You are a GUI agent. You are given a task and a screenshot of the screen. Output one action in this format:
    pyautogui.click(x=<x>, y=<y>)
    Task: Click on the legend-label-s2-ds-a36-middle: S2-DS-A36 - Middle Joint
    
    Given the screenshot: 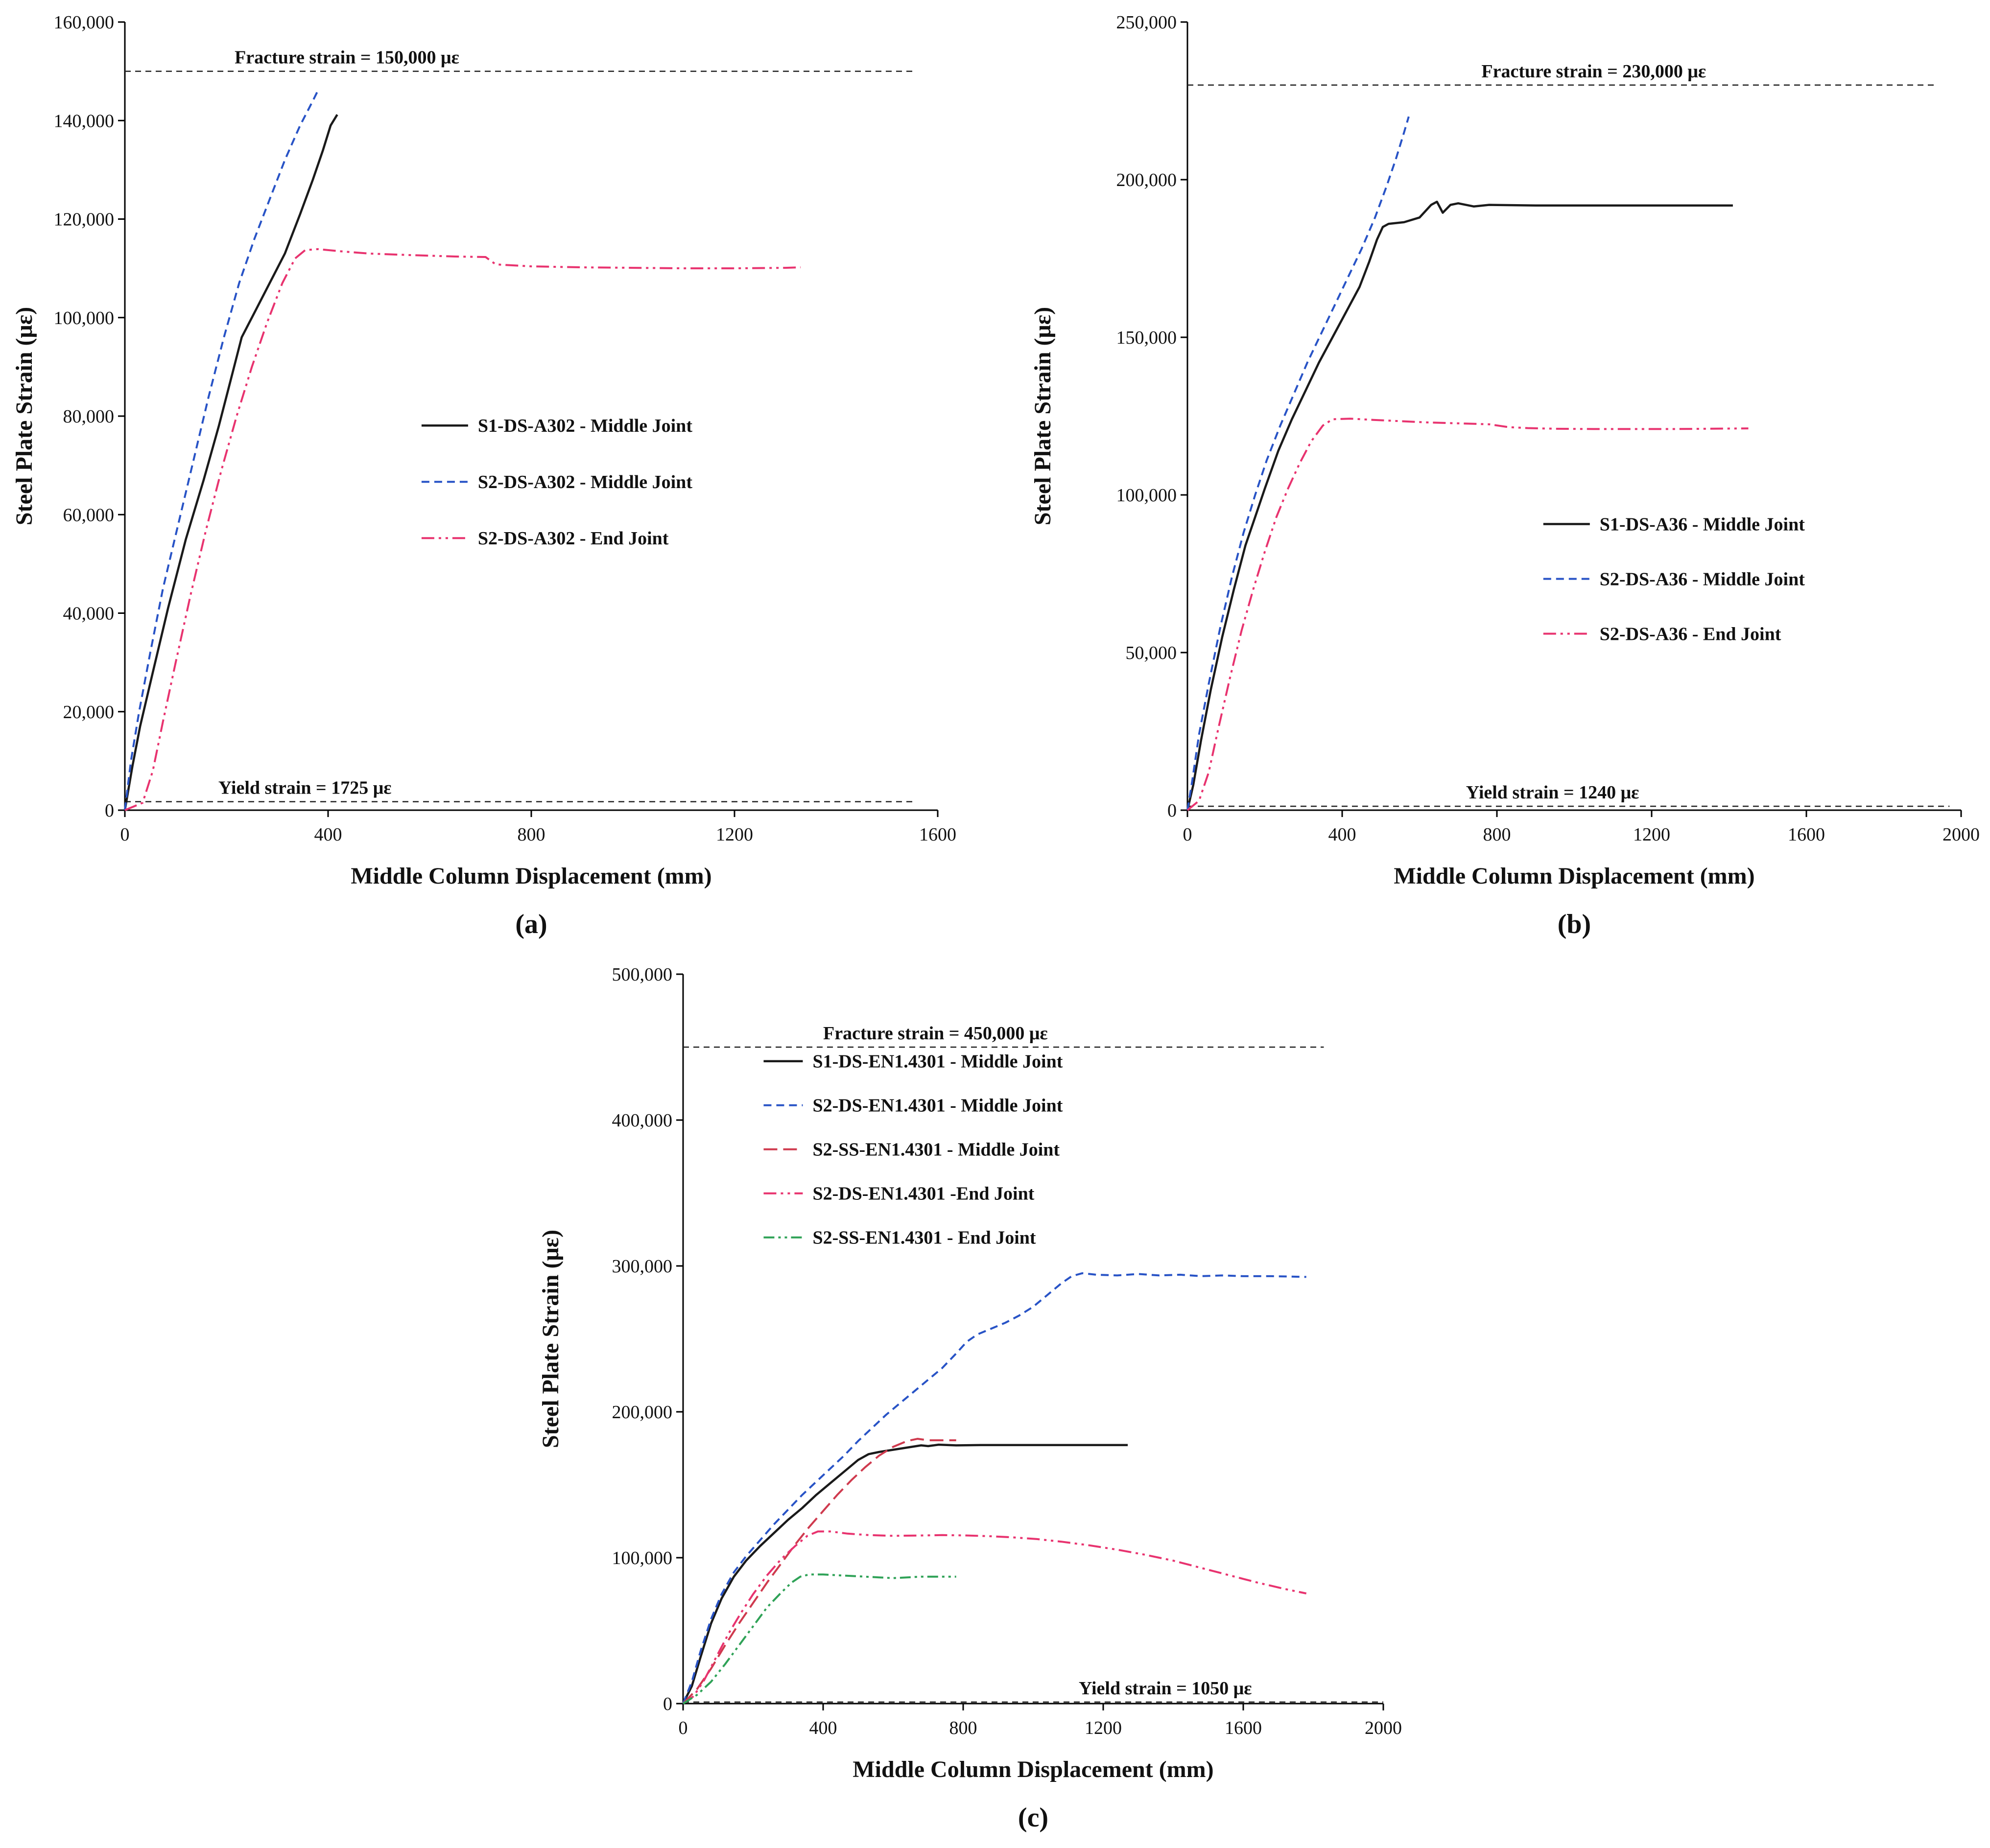 What is the action you would take?
    pyautogui.click(x=1702, y=579)
    